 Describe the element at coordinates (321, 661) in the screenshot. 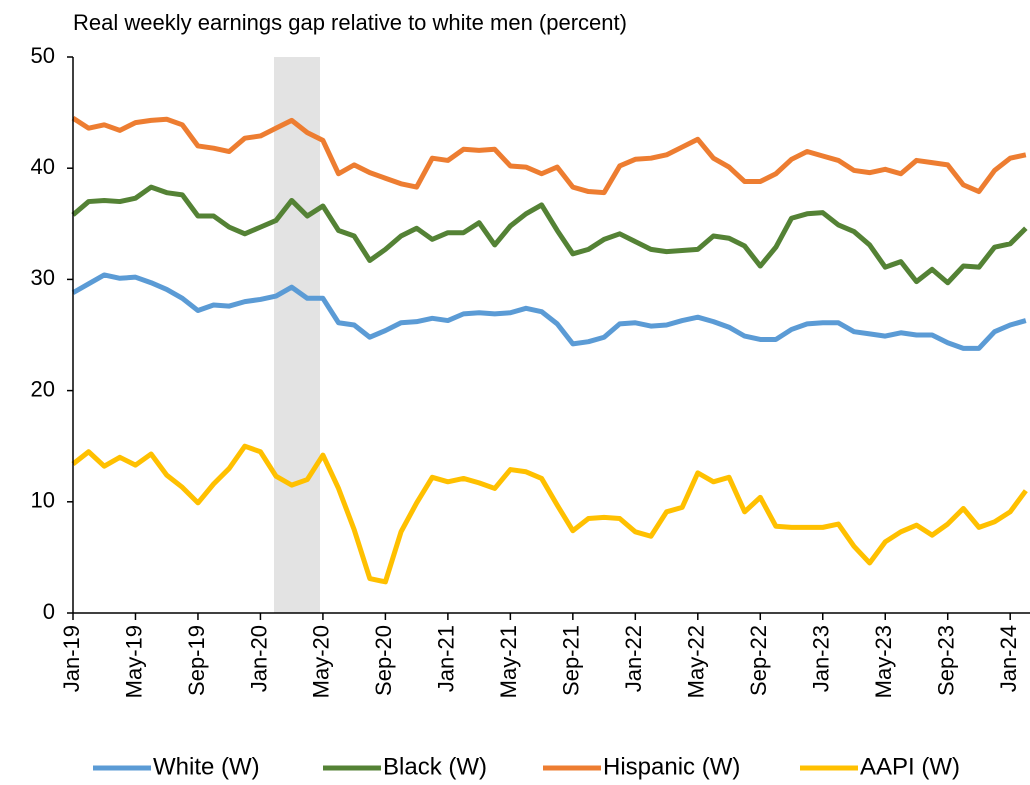

I see `x-tick-label: May-20` at that location.